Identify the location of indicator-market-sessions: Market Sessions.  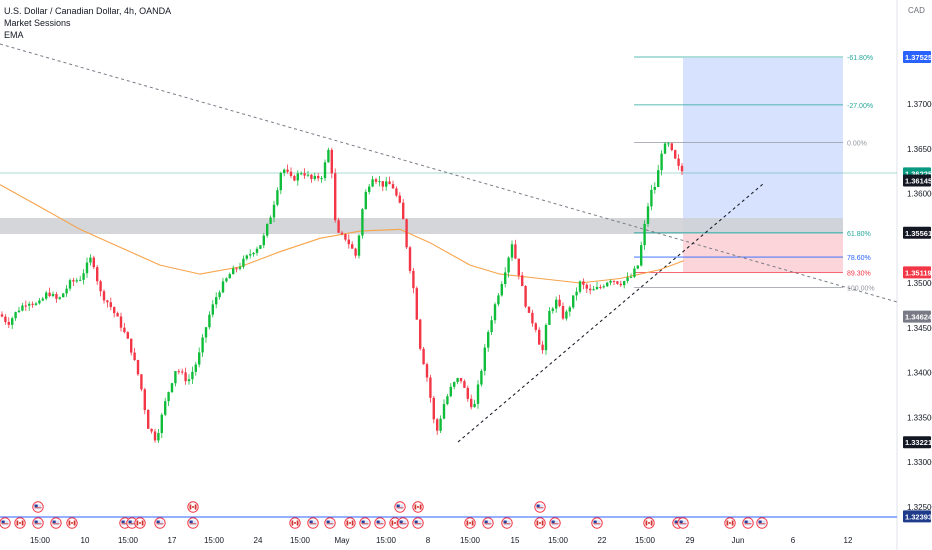
(37, 23).